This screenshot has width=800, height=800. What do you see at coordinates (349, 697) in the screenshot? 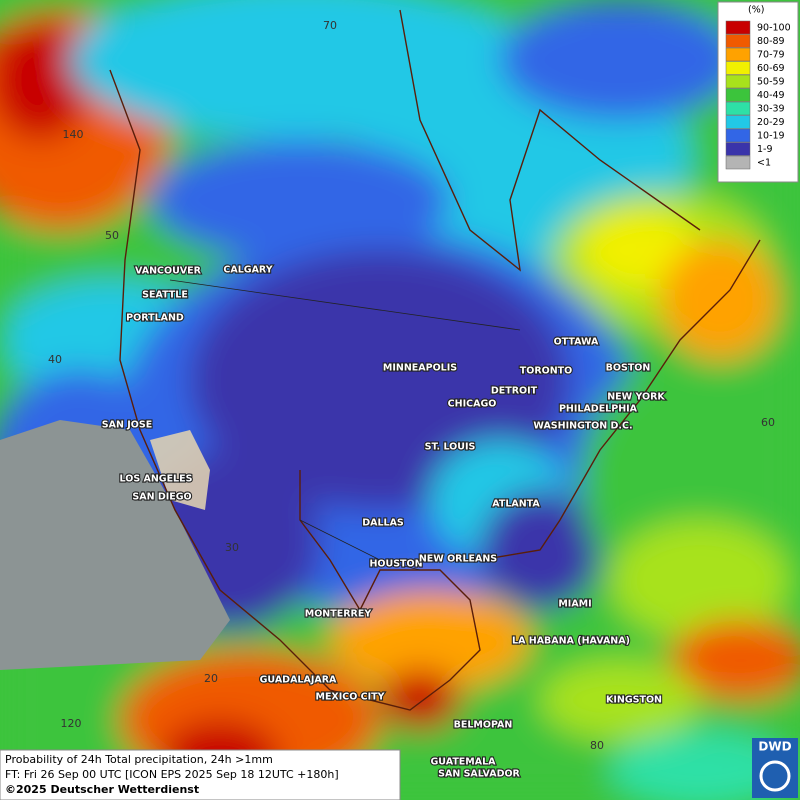
I see `city-label: MEXICO CITY` at bounding box center [349, 697].